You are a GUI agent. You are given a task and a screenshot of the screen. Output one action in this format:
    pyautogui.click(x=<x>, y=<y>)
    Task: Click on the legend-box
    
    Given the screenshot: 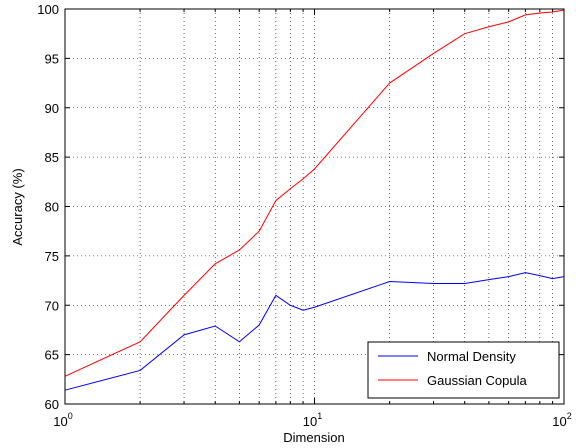 What is the action you would take?
    pyautogui.click(x=463, y=370)
    